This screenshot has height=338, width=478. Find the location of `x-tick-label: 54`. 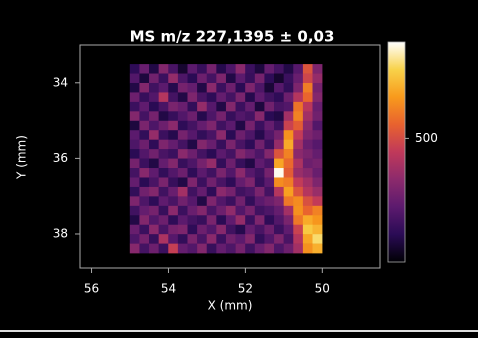

x-tick-label: 54 is located at coordinates (168, 289).